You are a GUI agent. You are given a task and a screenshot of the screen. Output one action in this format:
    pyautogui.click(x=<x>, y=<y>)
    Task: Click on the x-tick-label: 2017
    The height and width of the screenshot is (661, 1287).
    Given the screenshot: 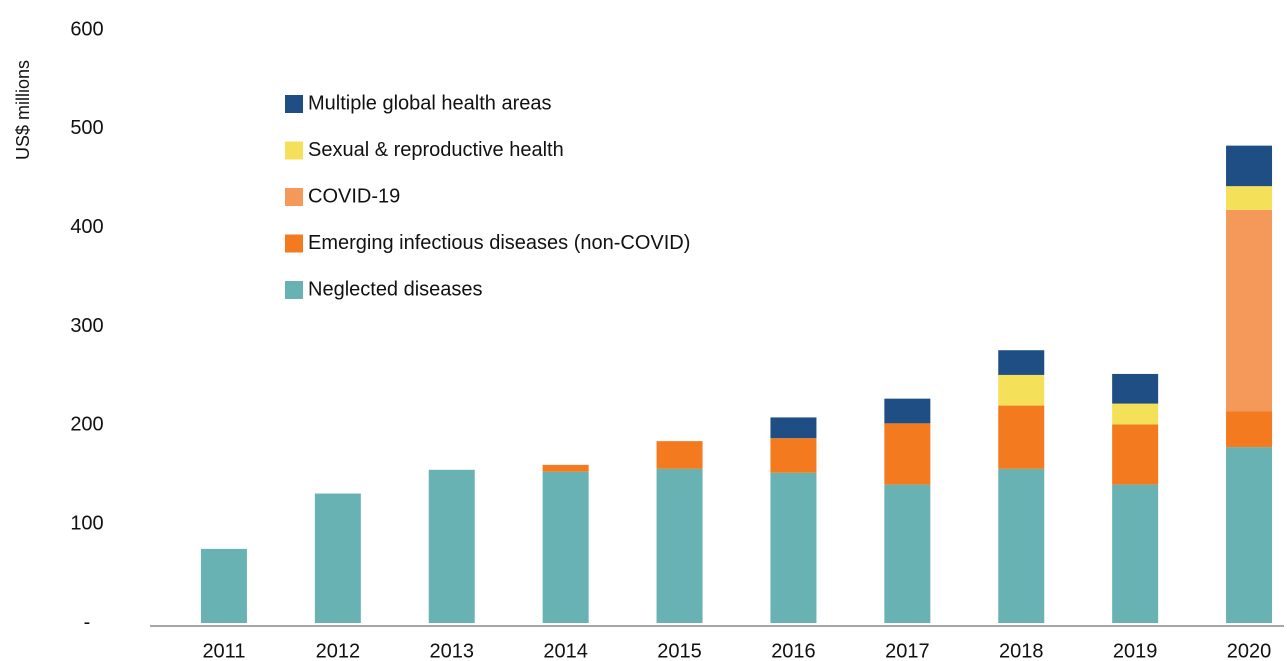 What is the action you would take?
    pyautogui.click(x=907, y=650)
    